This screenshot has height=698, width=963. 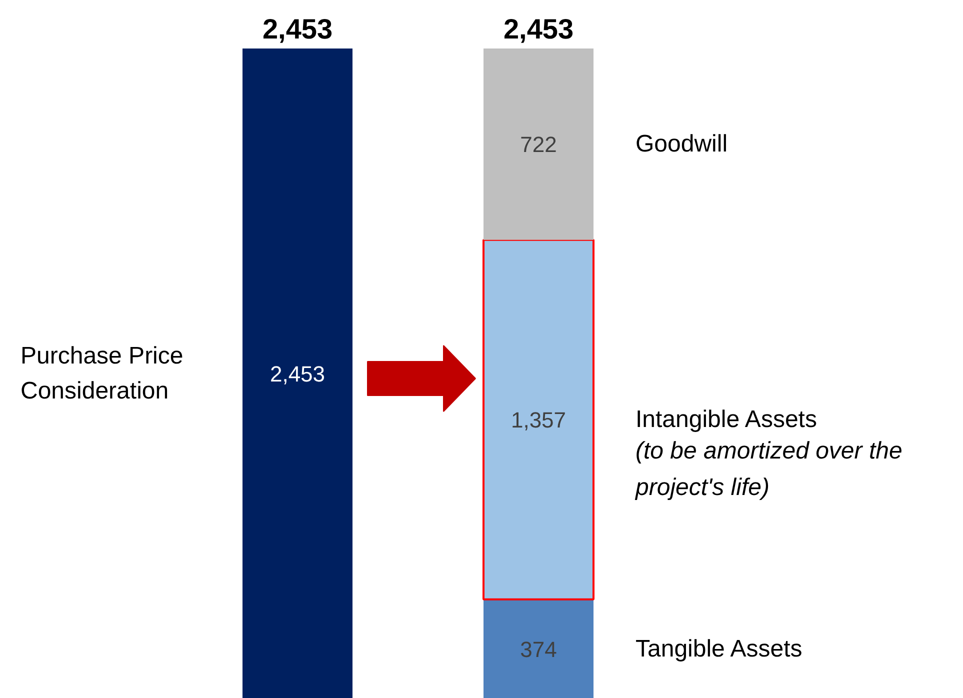 I want to click on data-label: 722, so click(x=538, y=145).